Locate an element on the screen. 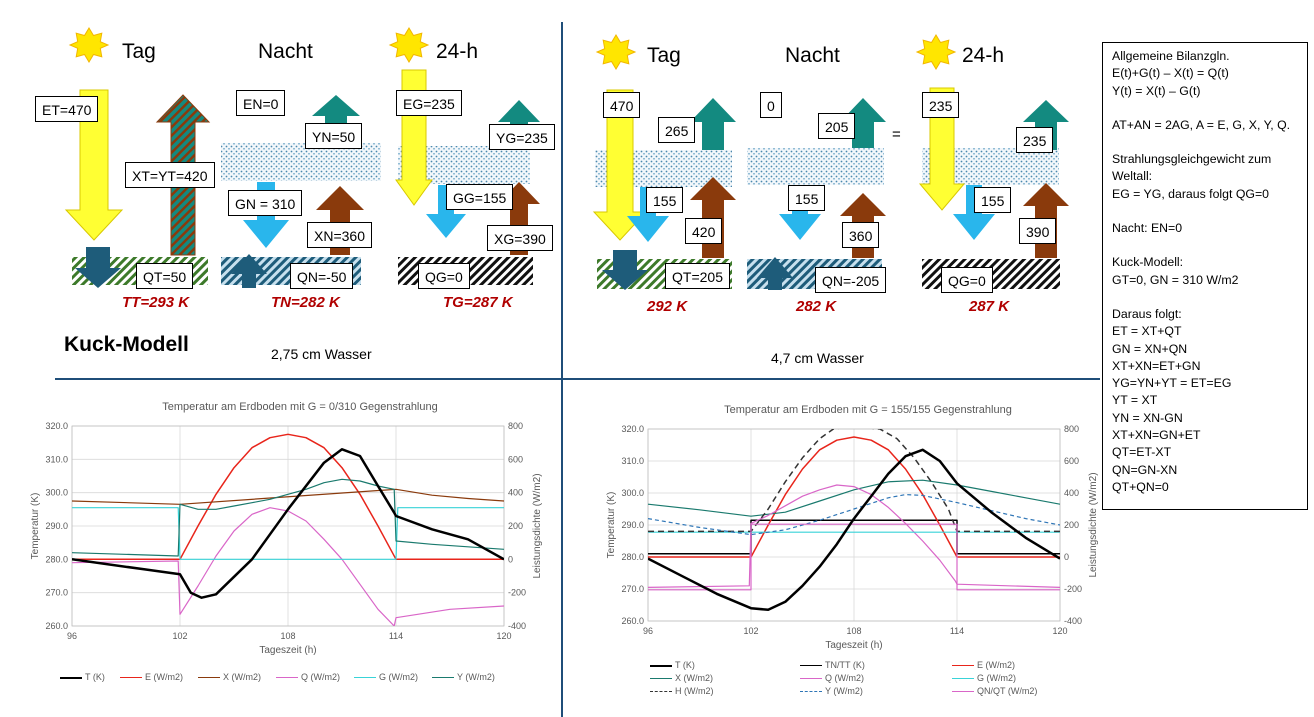 This screenshot has height=717, width=1314. label-eg-right: 235 is located at coordinates (941, 105).